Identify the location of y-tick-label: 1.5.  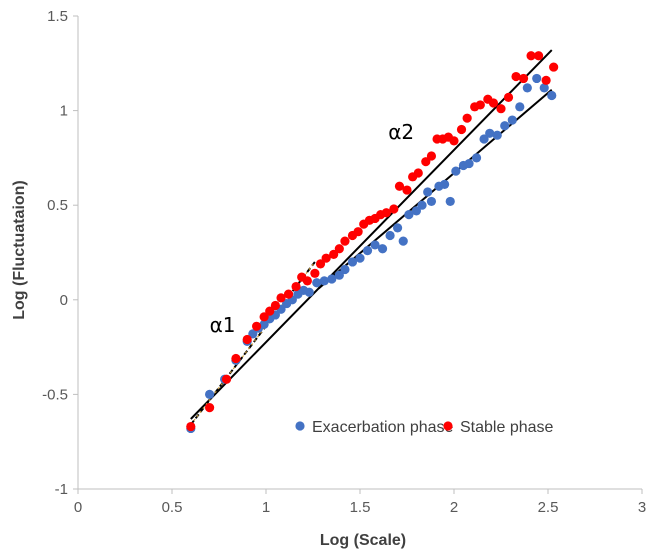
(57, 16).